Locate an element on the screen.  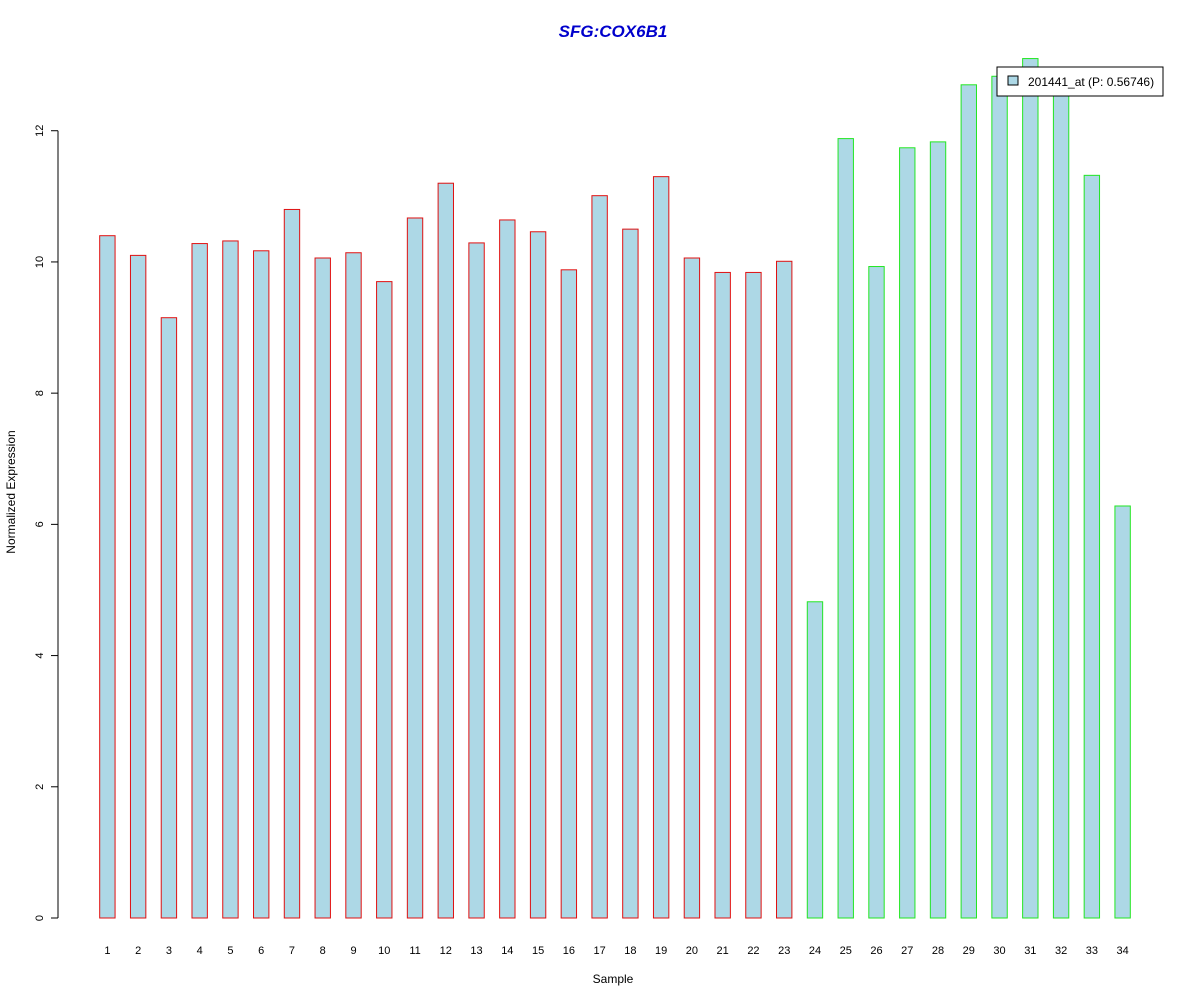
x-tick-label: 7 is located at coordinates (292, 951).